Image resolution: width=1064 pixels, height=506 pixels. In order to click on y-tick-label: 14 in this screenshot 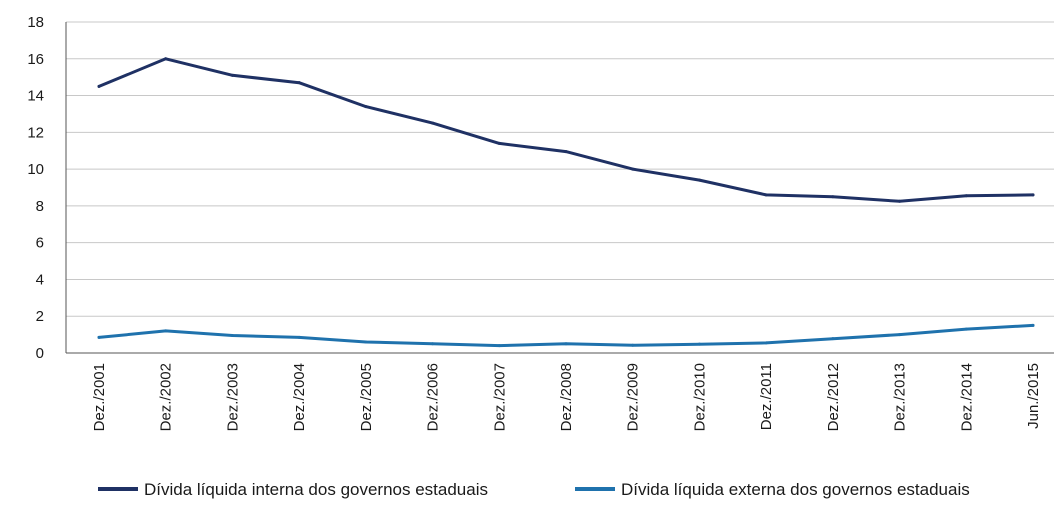, I will do `click(35, 96)`.